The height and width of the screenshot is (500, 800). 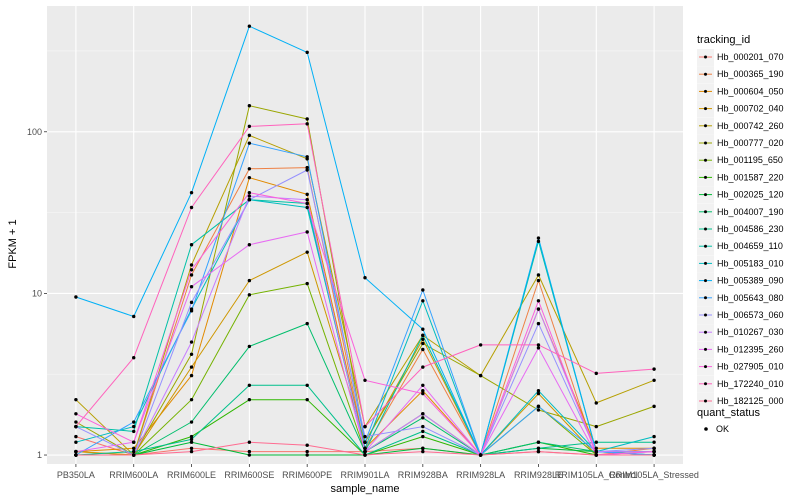 What do you see at coordinates (750, 401) in the screenshot?
I see `legend-label: Hb_182125_000` at bounding box center [750, 401].